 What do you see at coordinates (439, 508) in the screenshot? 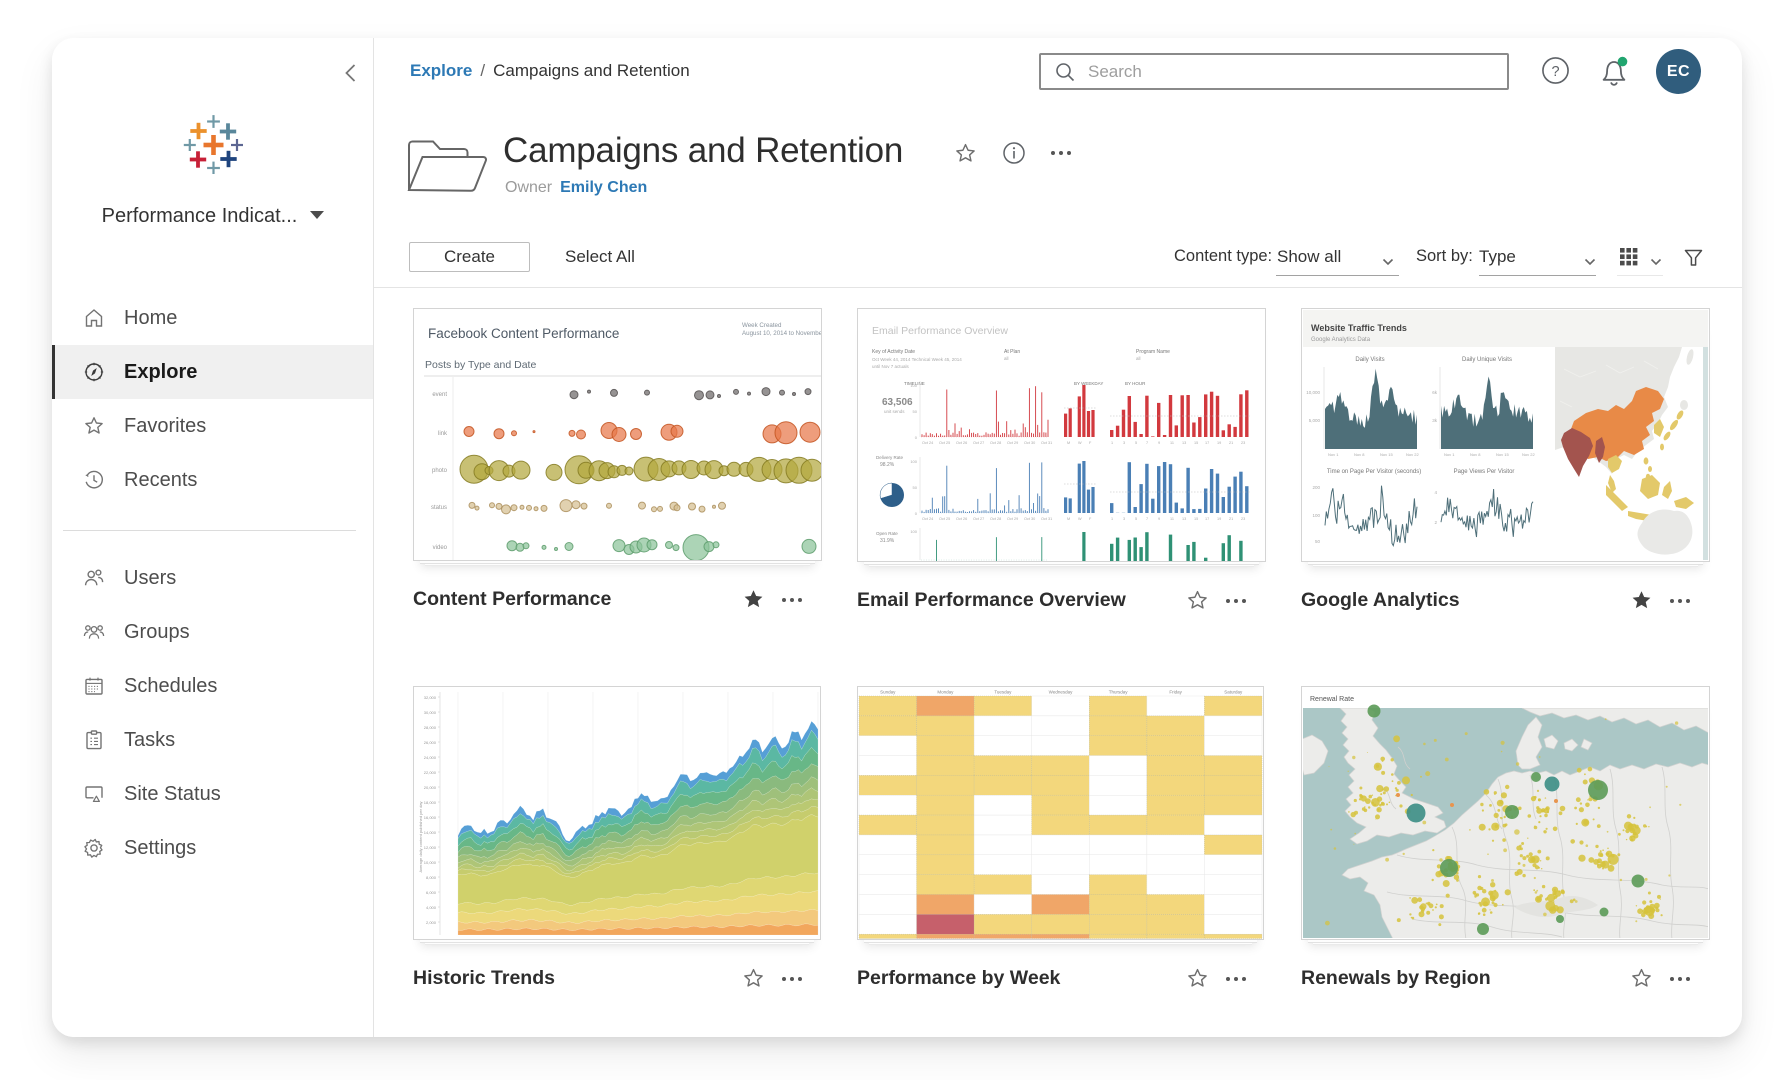
I see `svg-text: status` at bounding box center [439, 508].